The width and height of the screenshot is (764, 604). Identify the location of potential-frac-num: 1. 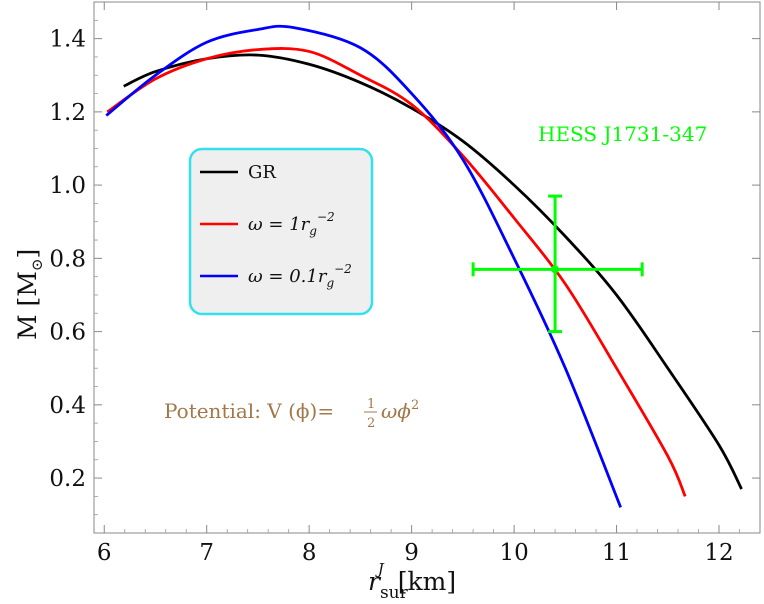
(371, 404).